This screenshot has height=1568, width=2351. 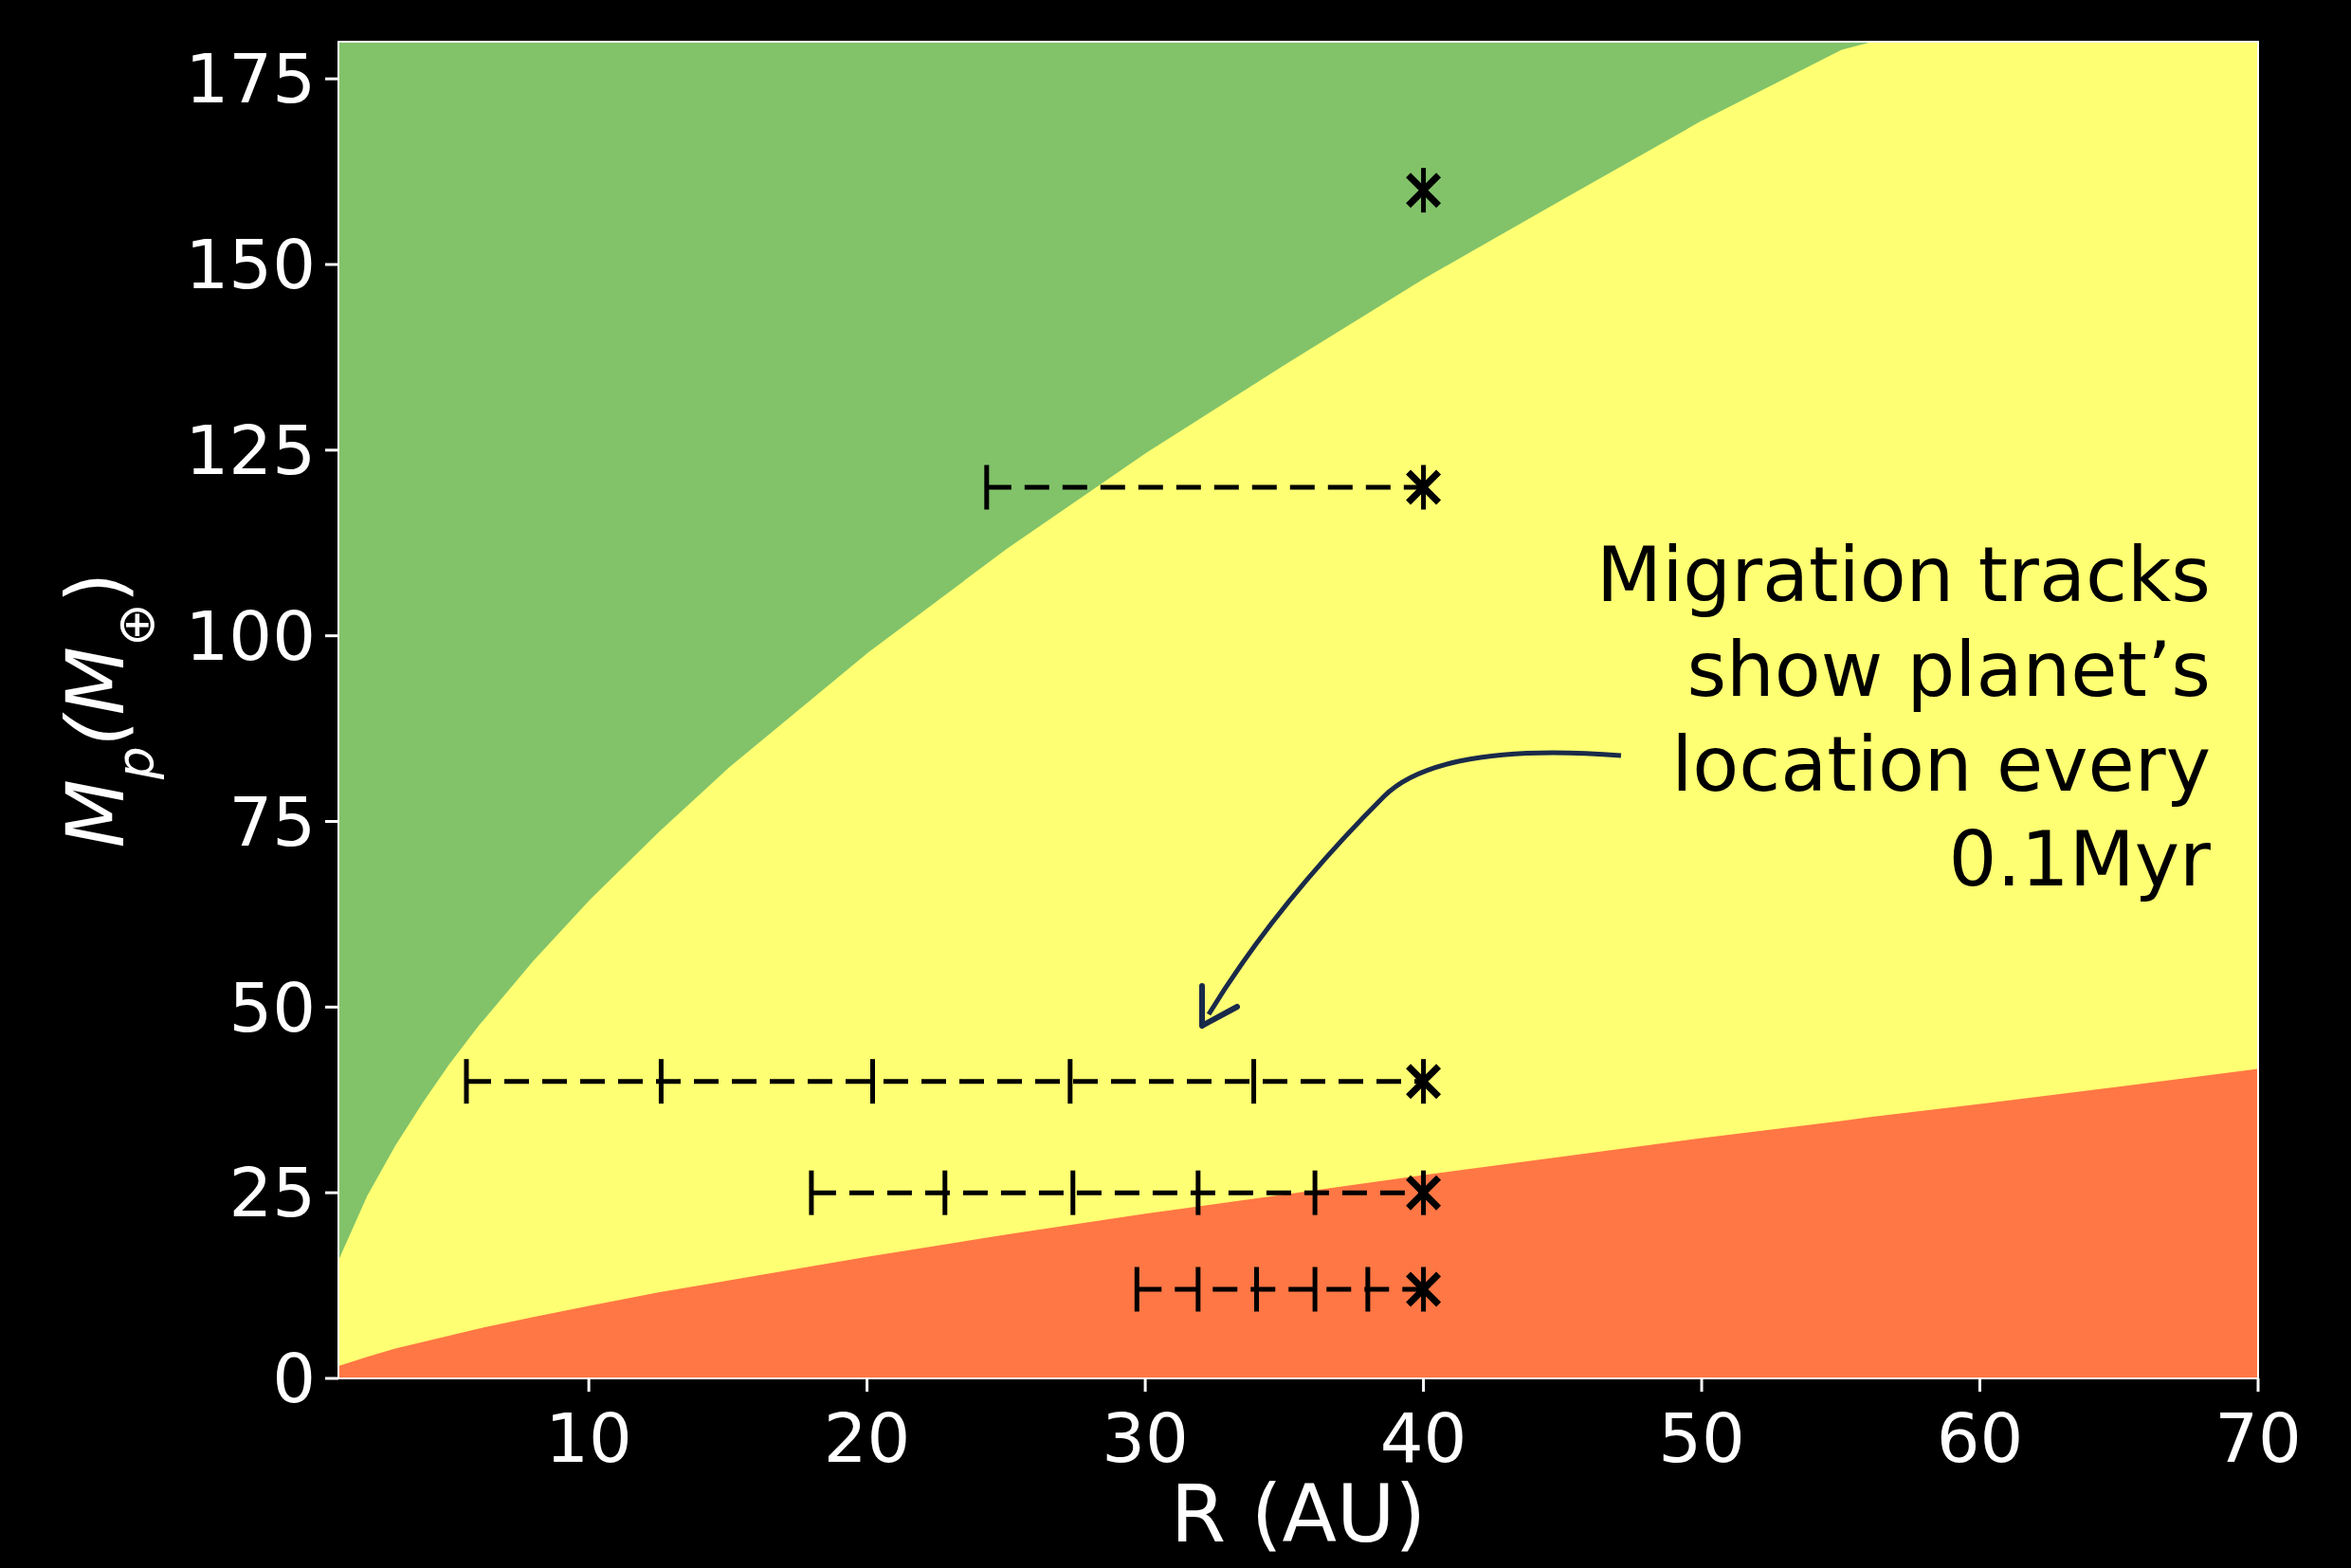 What do you see at coordinates (250, 265) in the screenshot?
I see `y-tick-label: 150` at bounding box center [250, 265].